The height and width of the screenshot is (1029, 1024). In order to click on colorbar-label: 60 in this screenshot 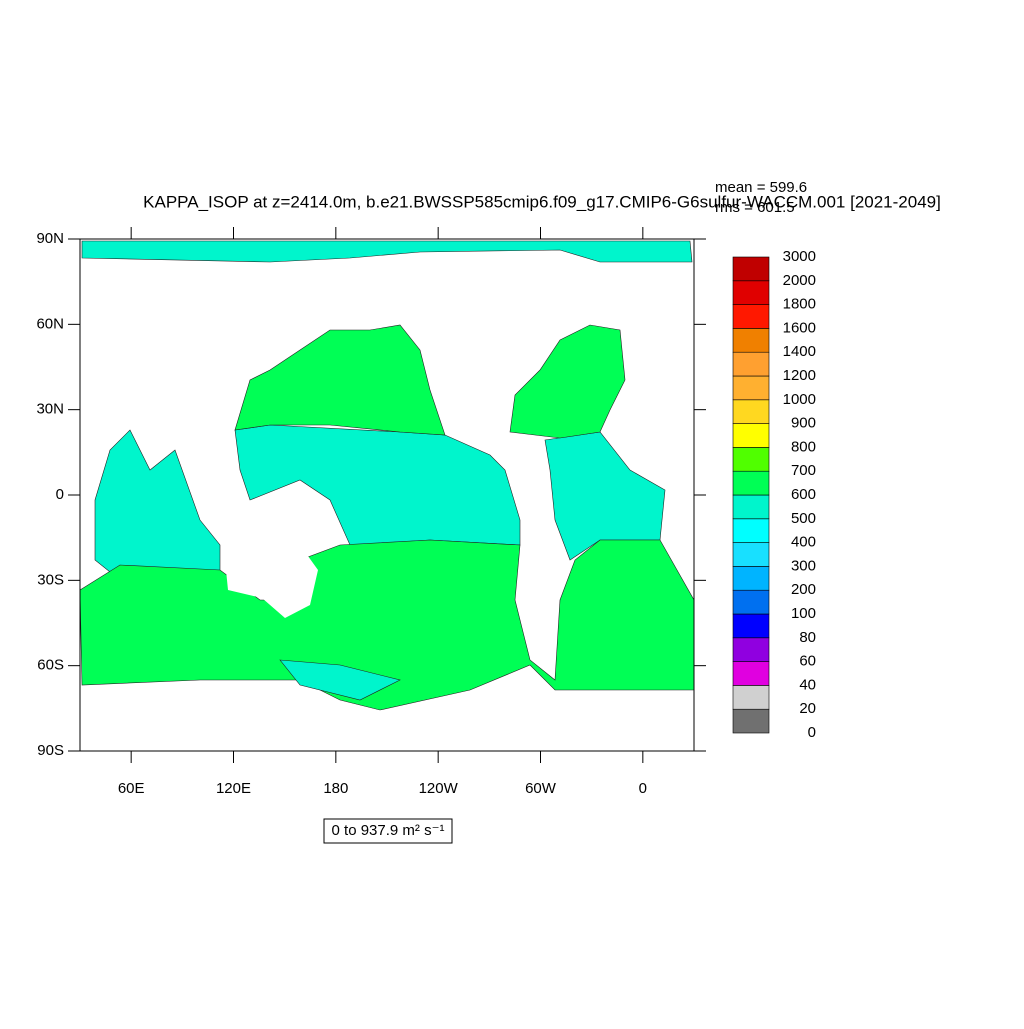, I will do `click(807, 661)`.